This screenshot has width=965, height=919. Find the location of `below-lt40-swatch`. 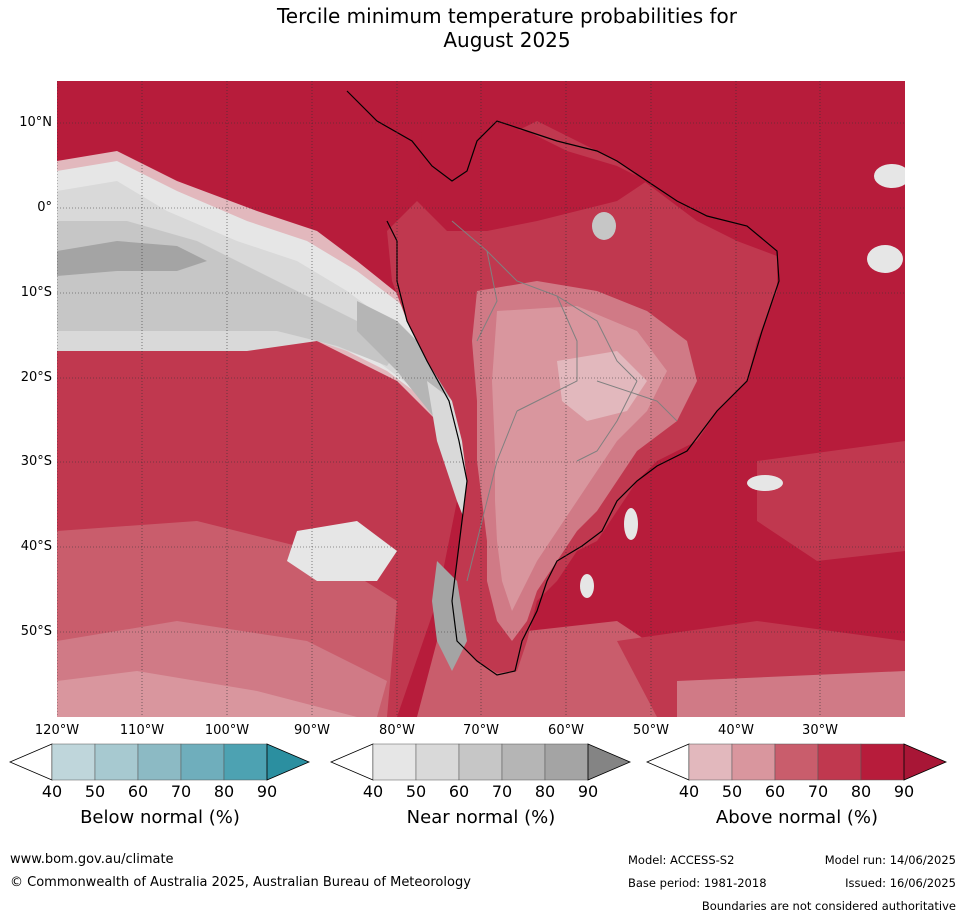

below-lt40-swatch is located at coordinates (31, 762).